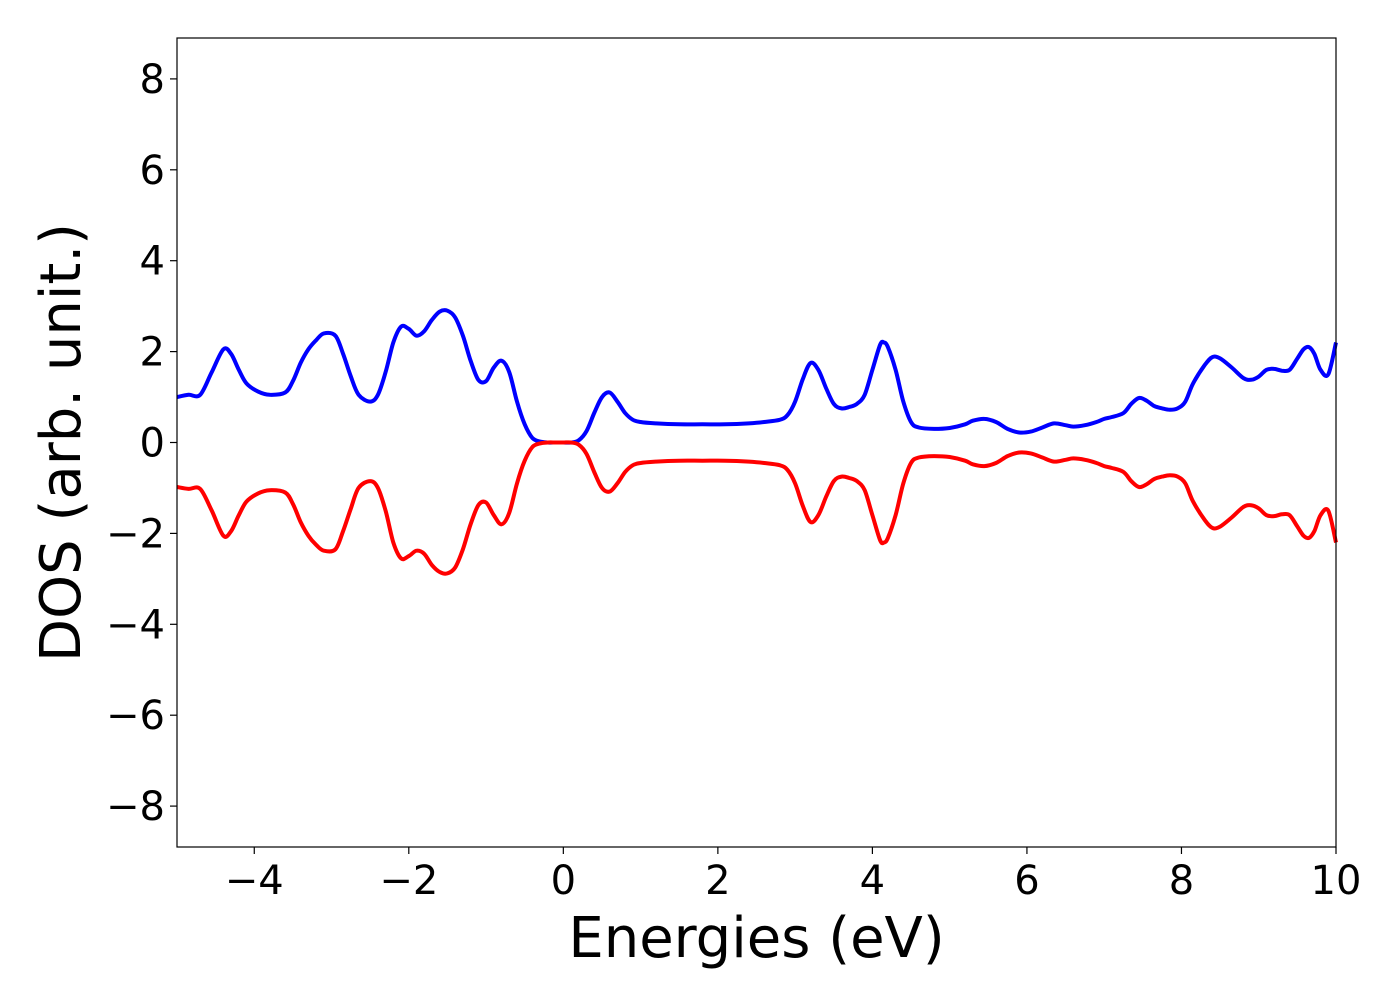 The width and height of the screenshot is (1400, 1000). Describe the element at coordinates (872, 881) in the screenshot. I see `x-tick-label: 4` at that location.